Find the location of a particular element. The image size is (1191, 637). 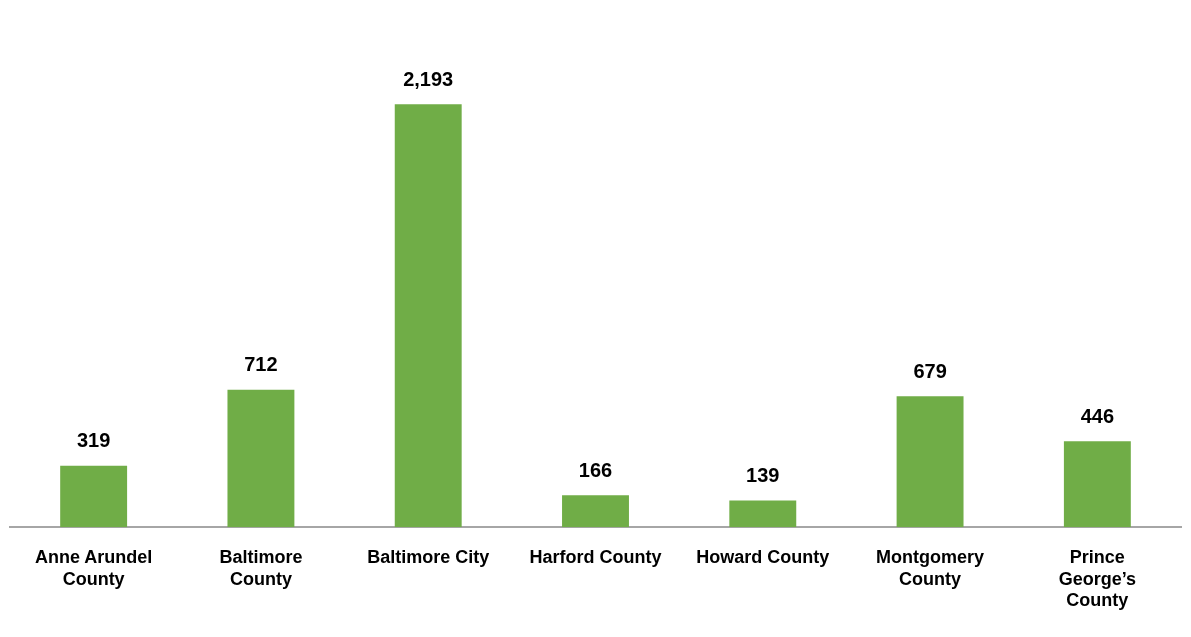

data-label: 679 is located at coordinates (930, 370).